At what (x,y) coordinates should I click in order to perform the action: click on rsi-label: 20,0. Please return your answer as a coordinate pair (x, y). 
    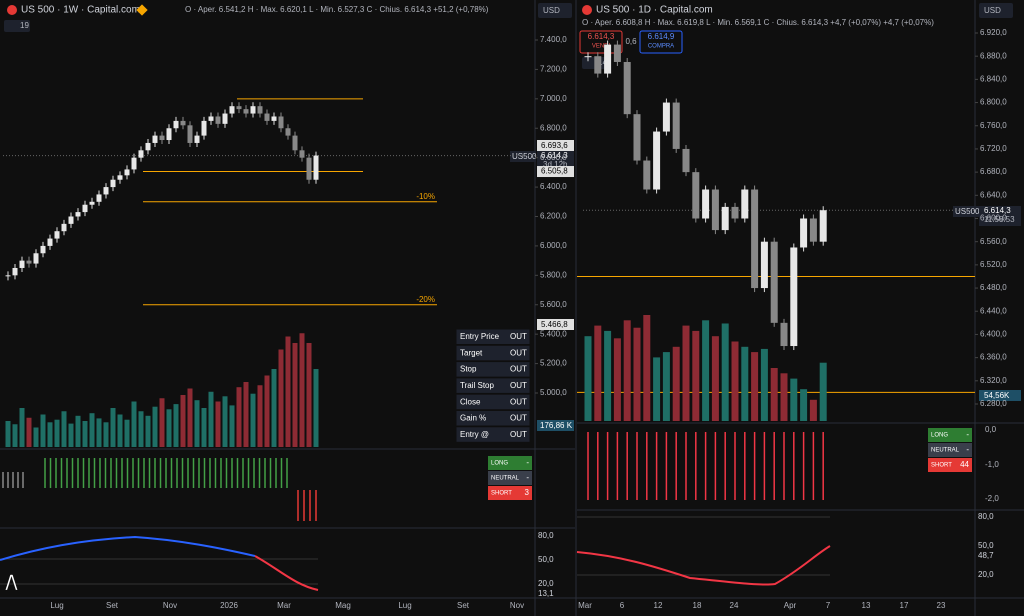
    Looking at the image, I should click on (986, 574).